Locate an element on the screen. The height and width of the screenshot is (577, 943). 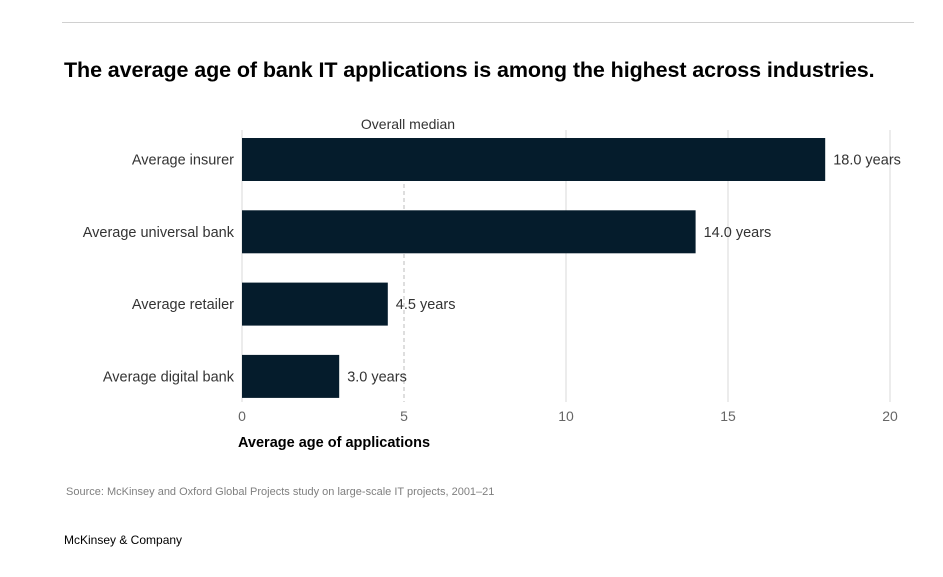
category-label-2: Average retailer is located at coordinates (183, 305).